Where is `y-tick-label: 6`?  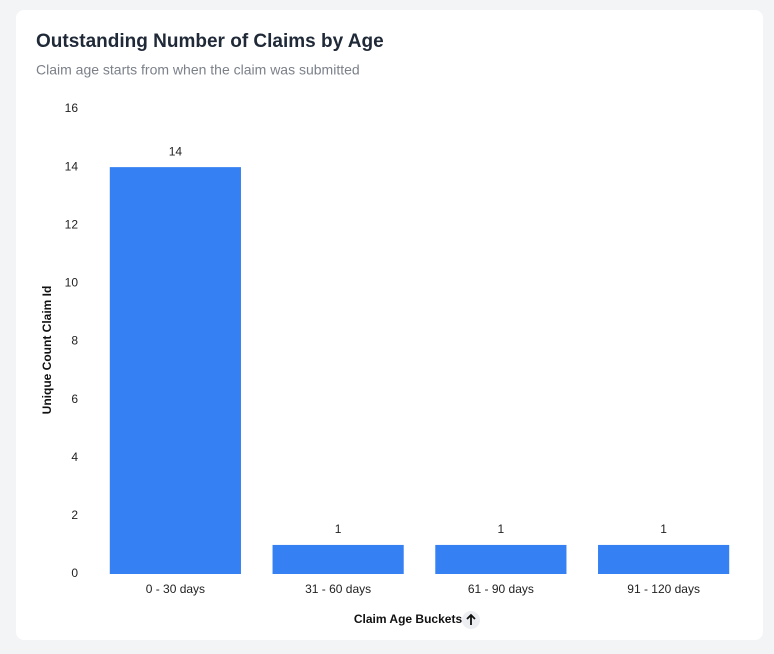
y-tick-label: 6 is located at coordinates (74, 399).